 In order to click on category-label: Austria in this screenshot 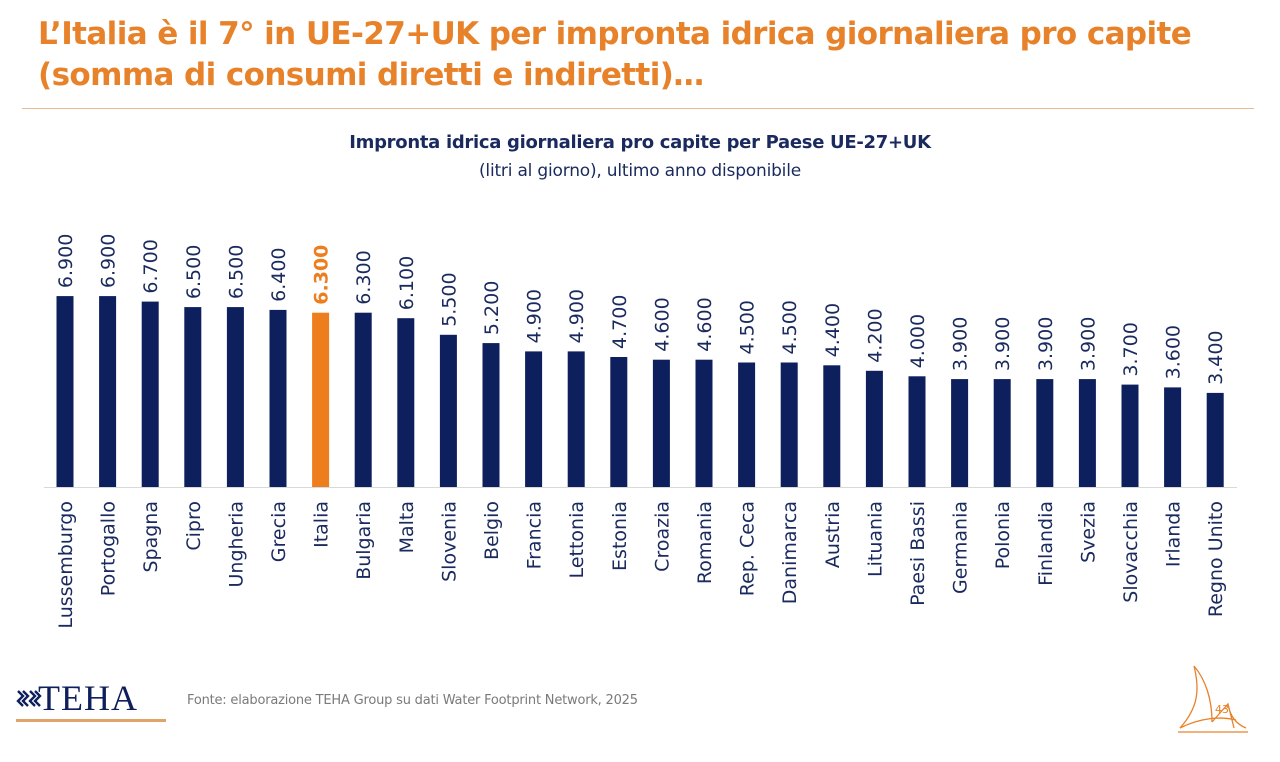, I will do `click(833, 534)`.